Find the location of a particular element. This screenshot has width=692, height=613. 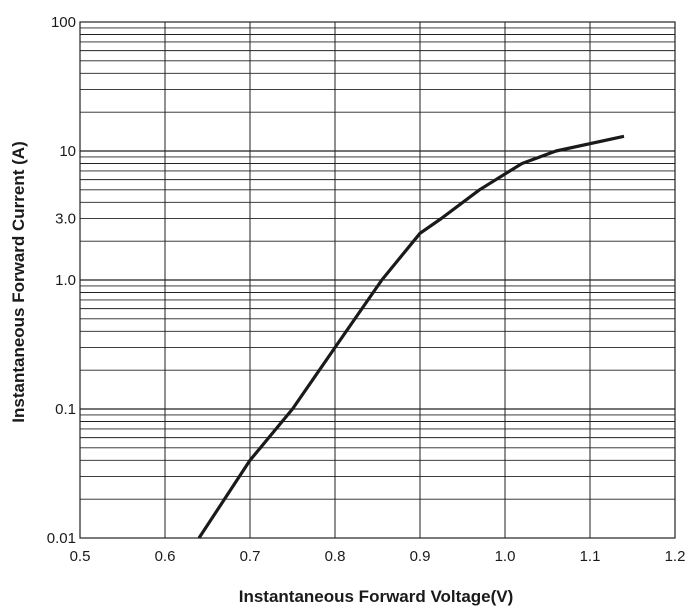

x-tick-label: 0.8 is located at coordinates (335, 556).